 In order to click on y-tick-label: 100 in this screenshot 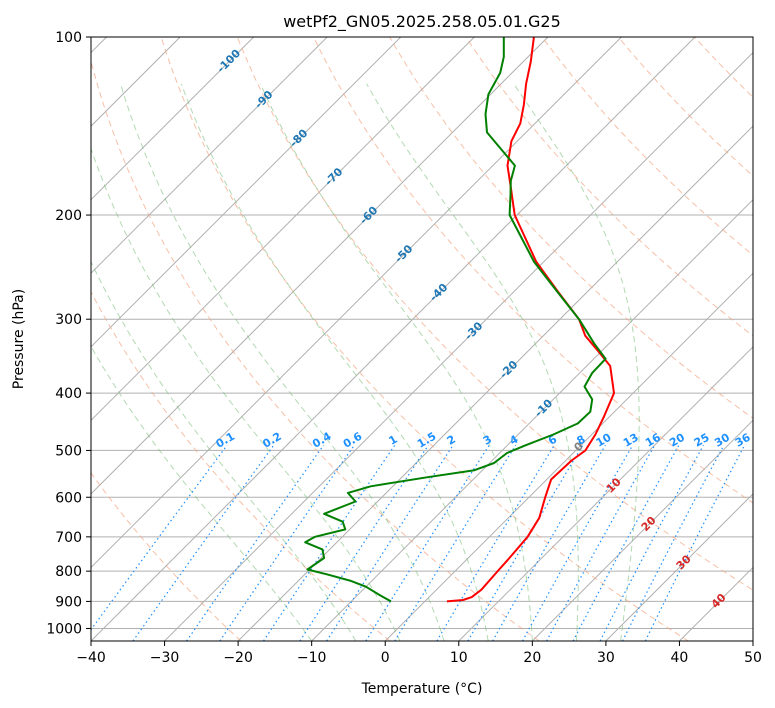, I will do `click(68, 38)`.